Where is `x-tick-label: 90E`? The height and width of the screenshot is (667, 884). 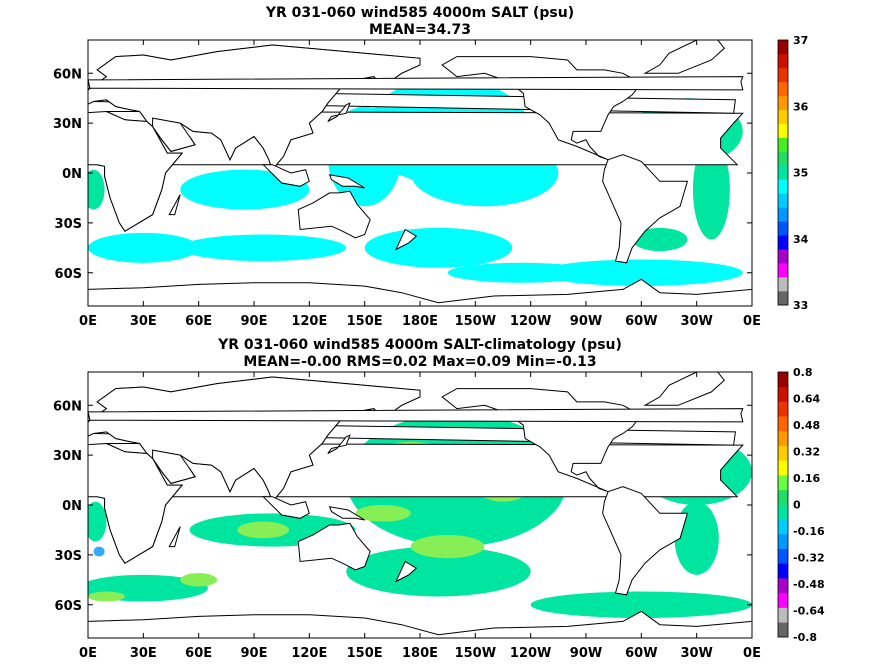 x-tick-label: 90E is located at coordinates (254, 321).